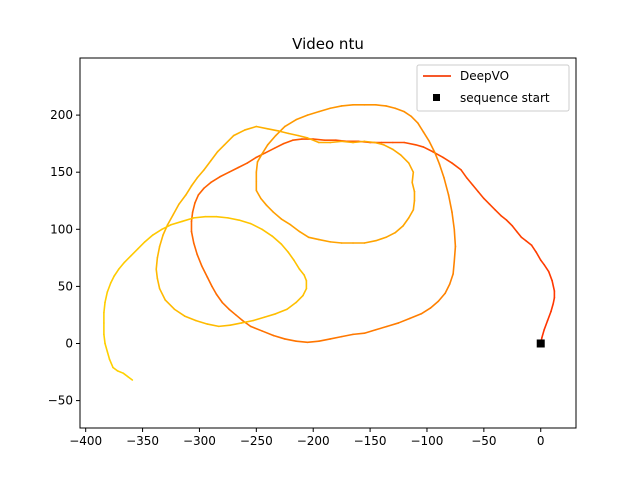 The height and width of the screenshot is (480, 640). What do you see at coordinates (256, 441) in the screenshot?
I see `x-tick-label: −250` at bounding box center [256, 441].